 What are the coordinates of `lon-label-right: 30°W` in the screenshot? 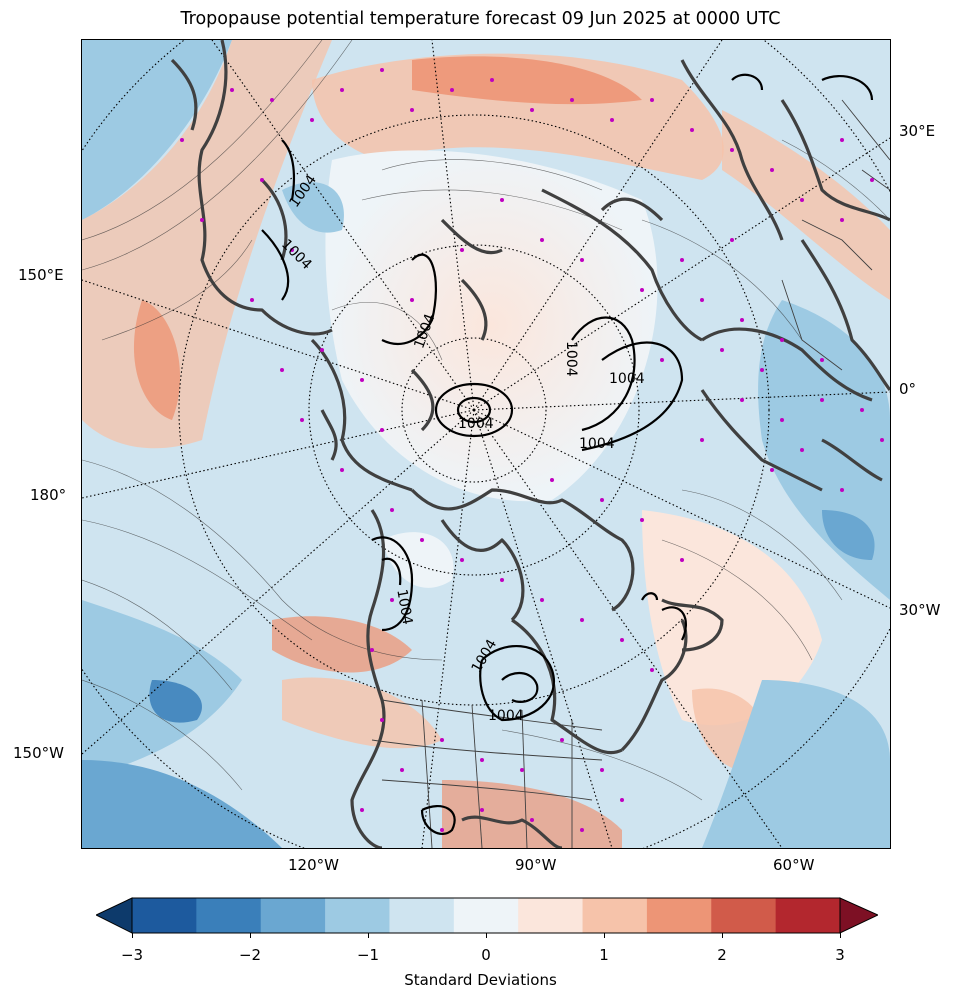 It's located at (920, 610).